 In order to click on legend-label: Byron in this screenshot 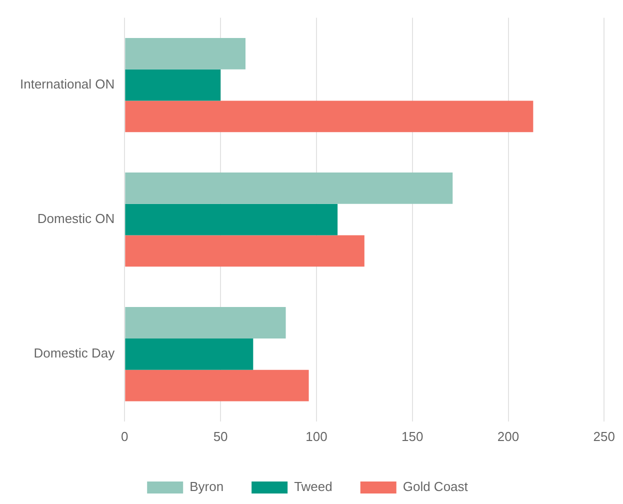, I will do `click(207, 486)`.